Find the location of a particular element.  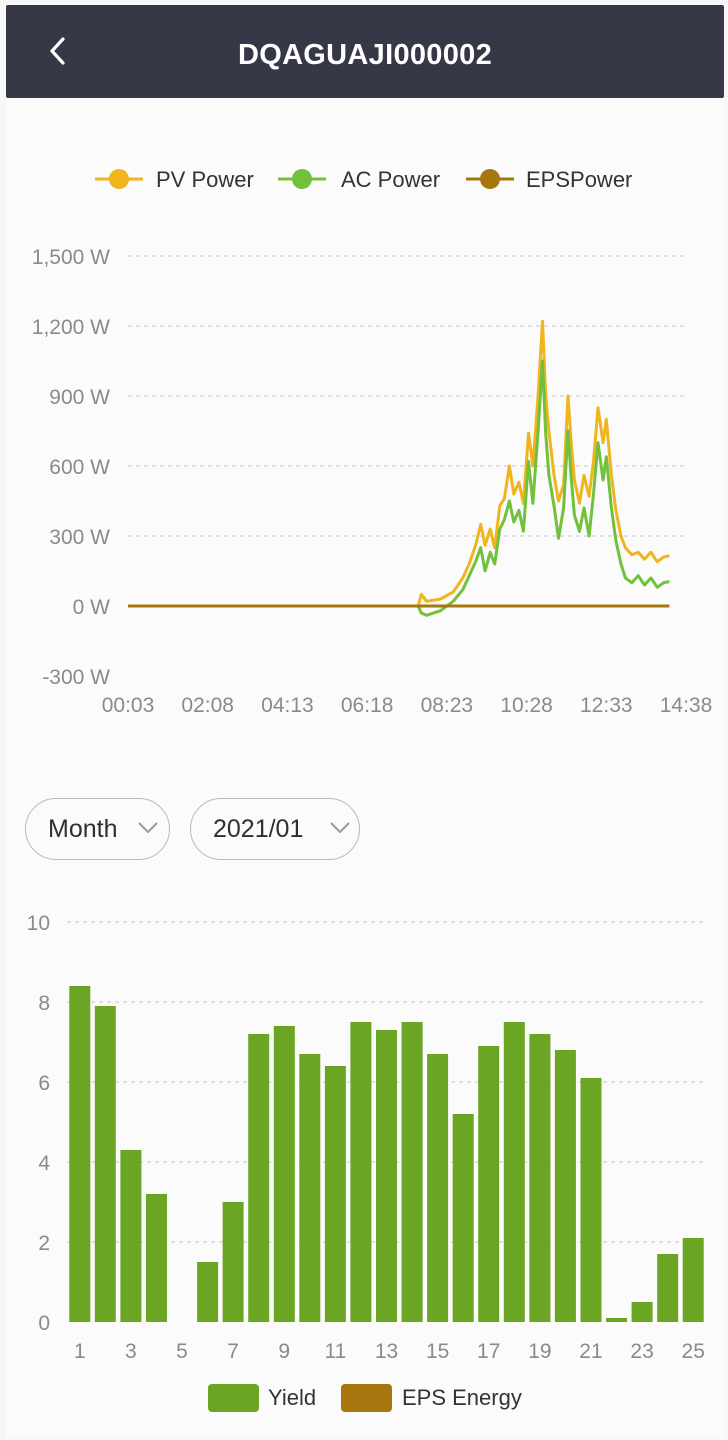

x-tick-label: 21 is located at coordinates (590, 1351).